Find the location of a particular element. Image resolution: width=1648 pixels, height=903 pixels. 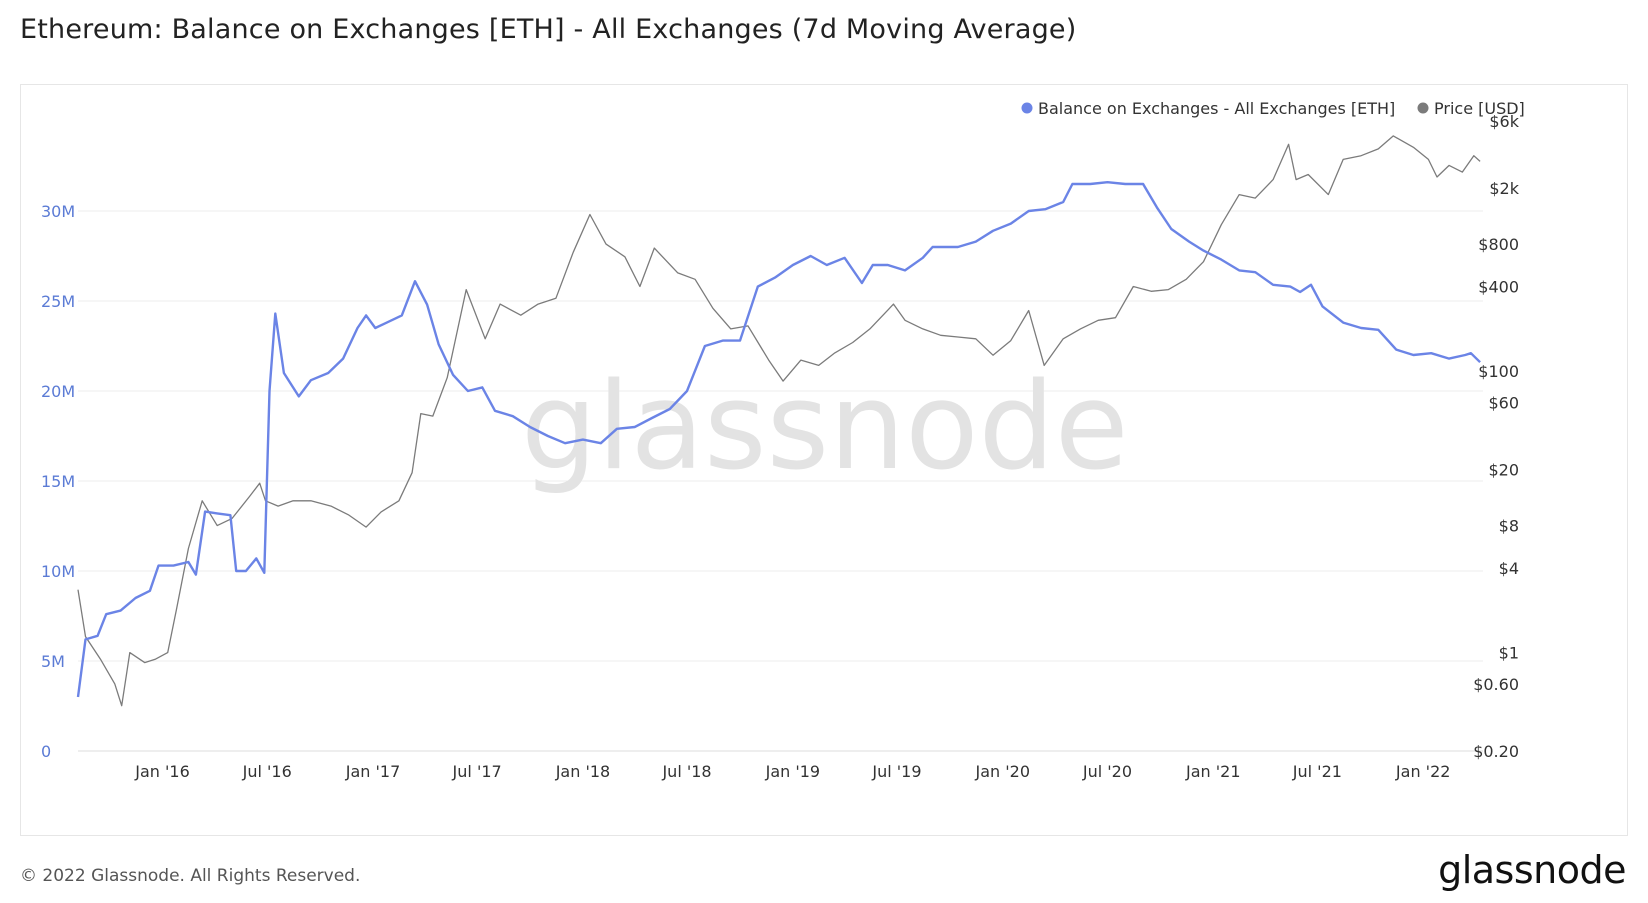

x-tick-label: Jan '18 is located at coordinates (583, 771).